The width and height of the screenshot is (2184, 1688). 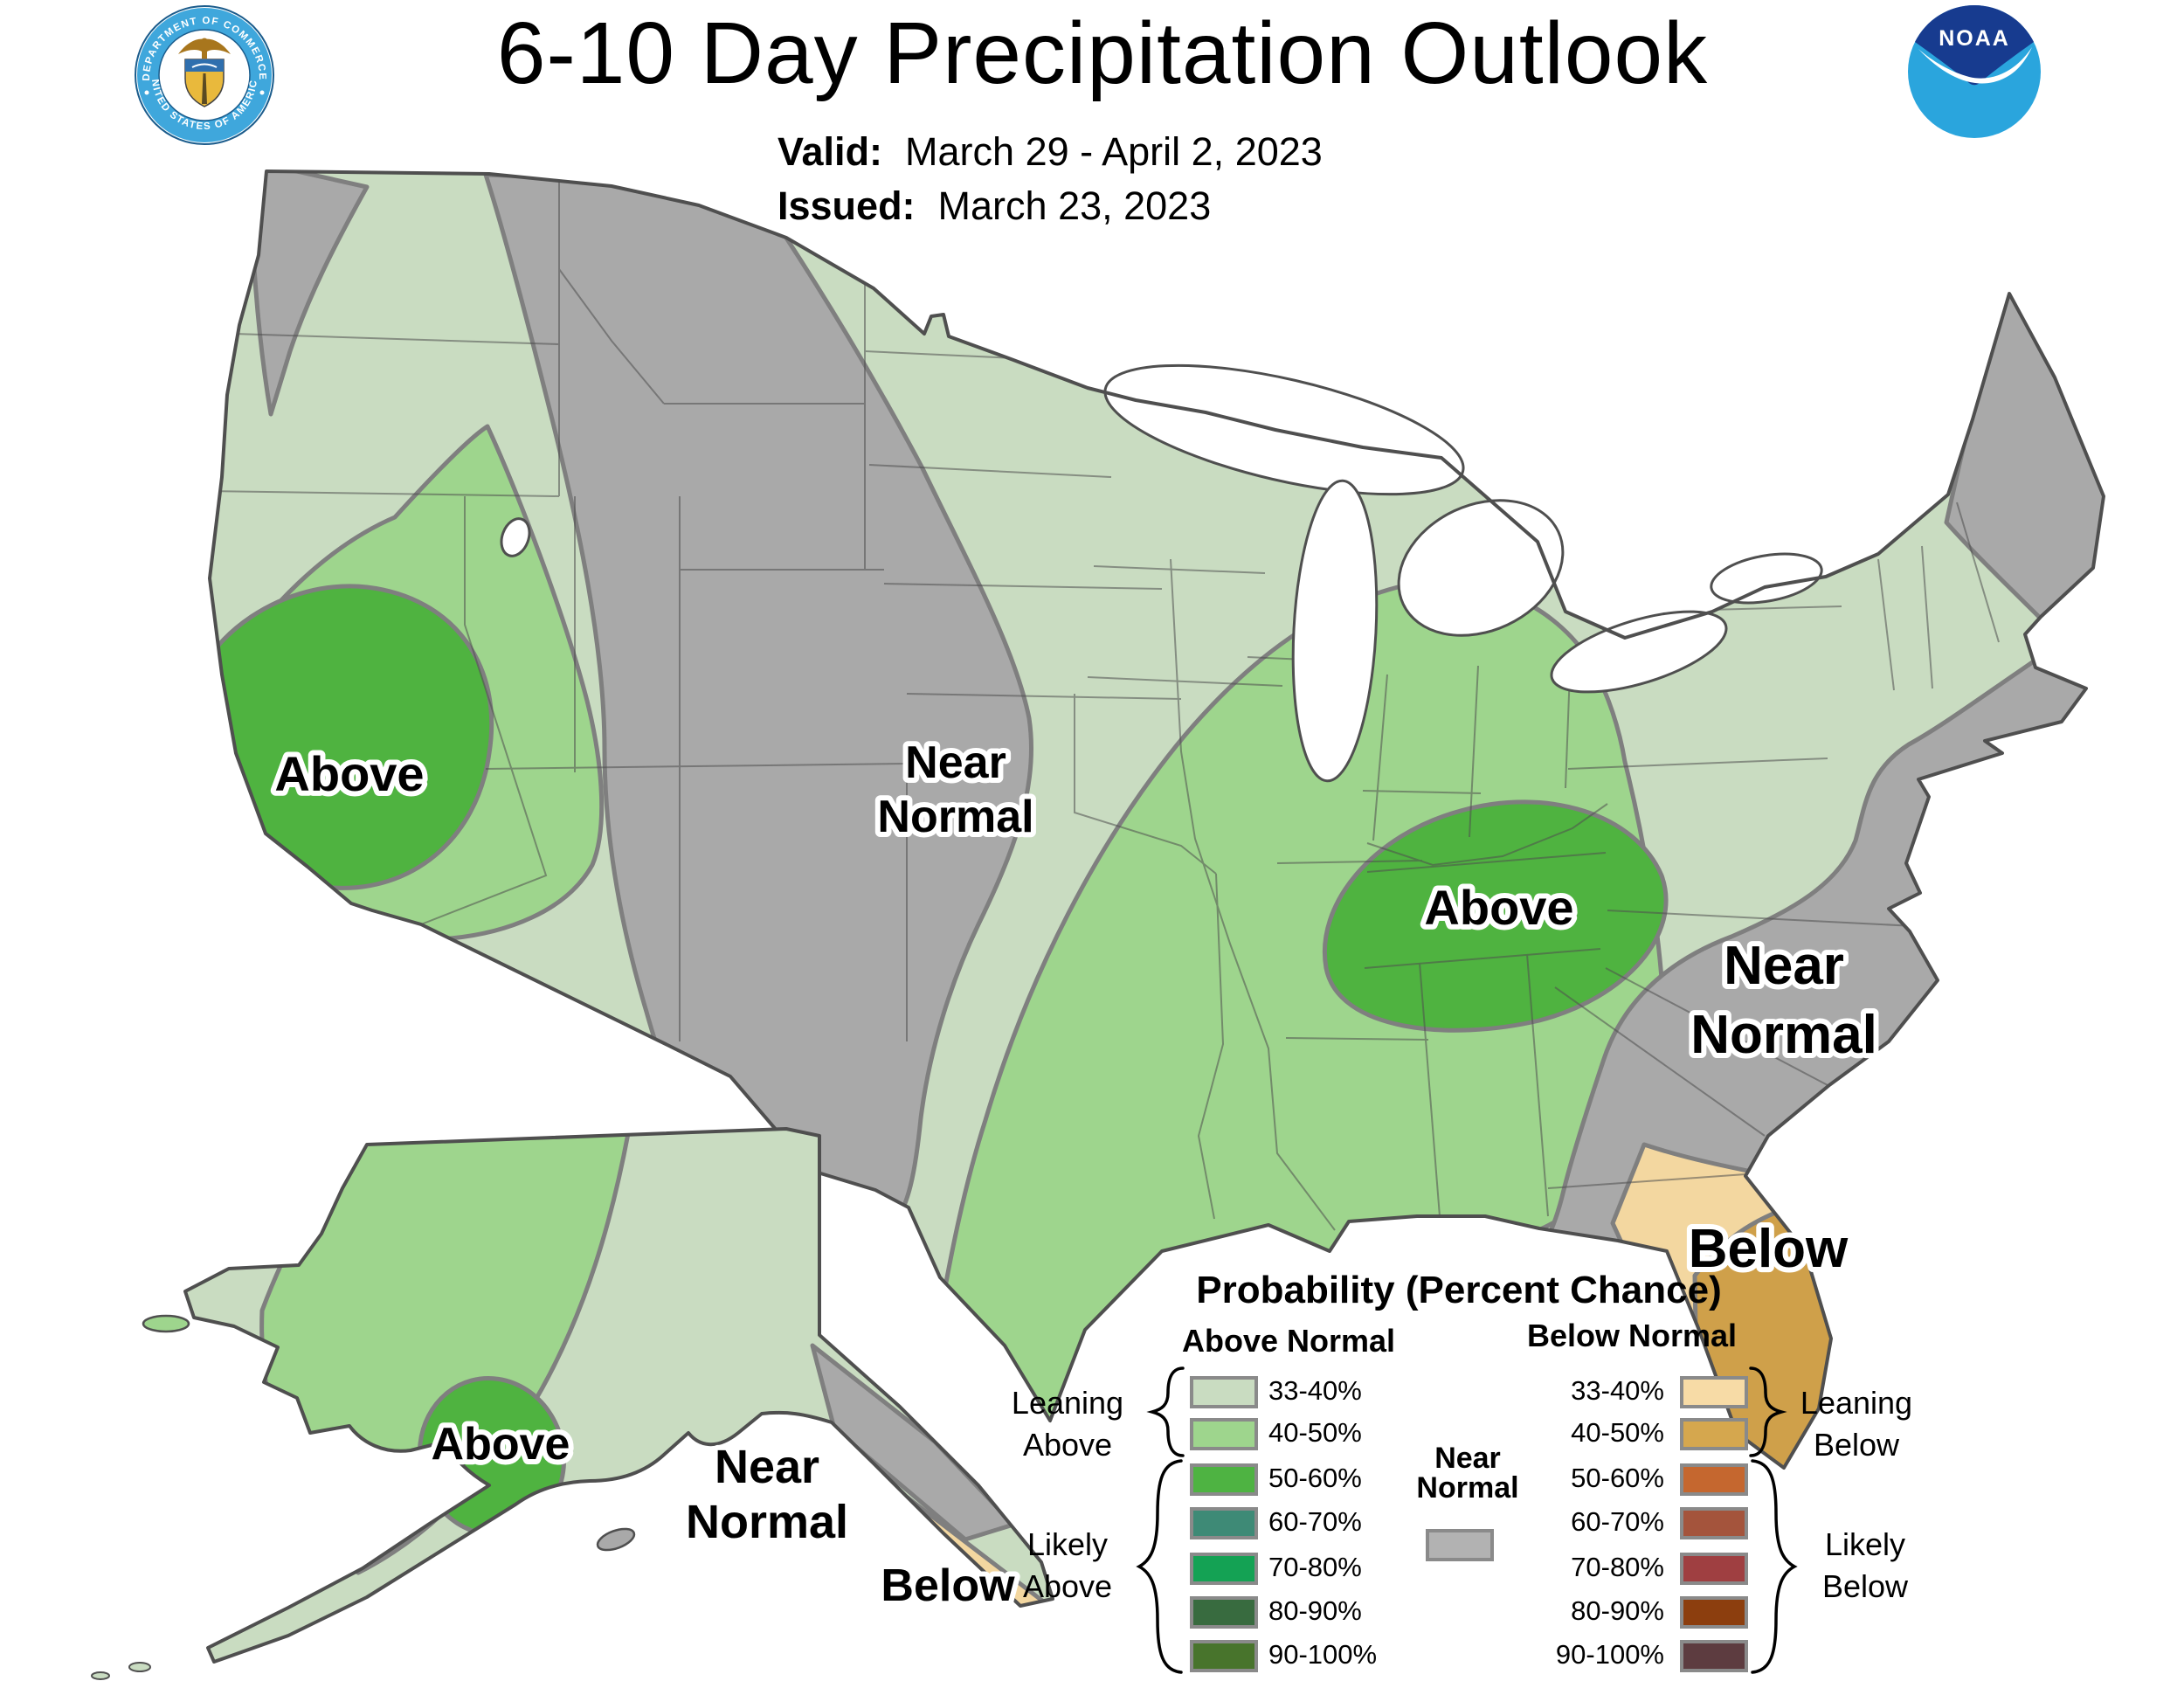 What do you see at coordinates (1865, 1586) in the screenshot?
I see `legend-group-likely-below-line2: Below` at bounding box center [1865, 1586].